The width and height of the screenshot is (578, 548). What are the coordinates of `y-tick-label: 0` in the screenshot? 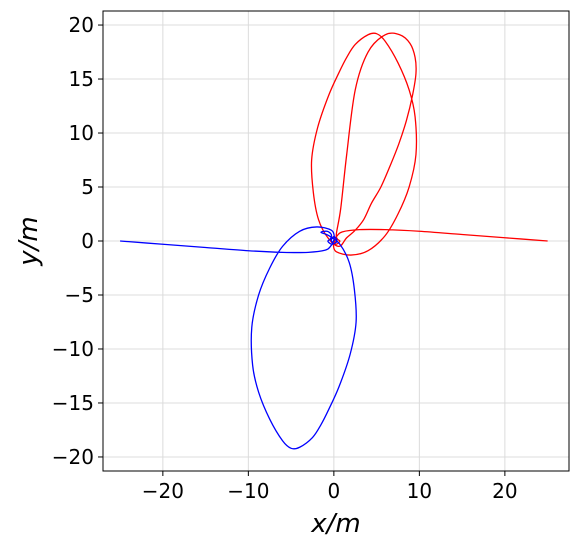 It's located at (87, 241).